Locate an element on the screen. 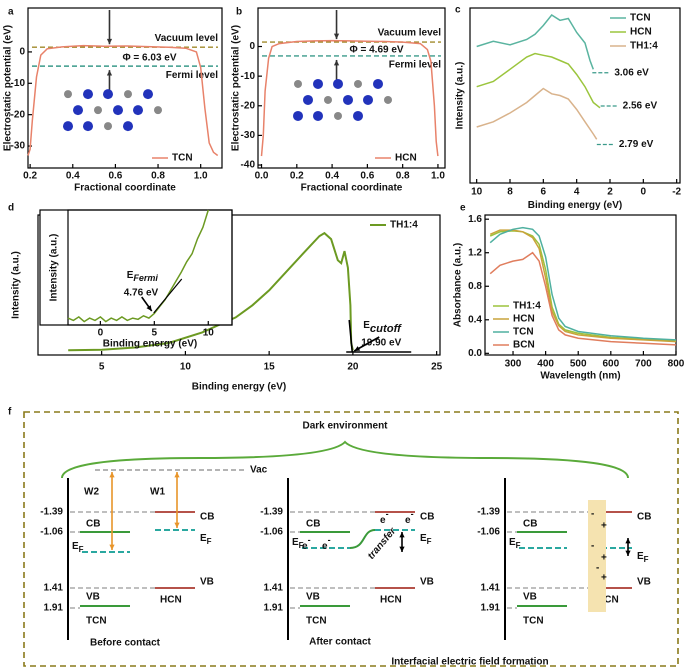 The height and width of the screenshot is (672, 685). caption: Interfacial electric field formation is located at coordinates (469, 662).